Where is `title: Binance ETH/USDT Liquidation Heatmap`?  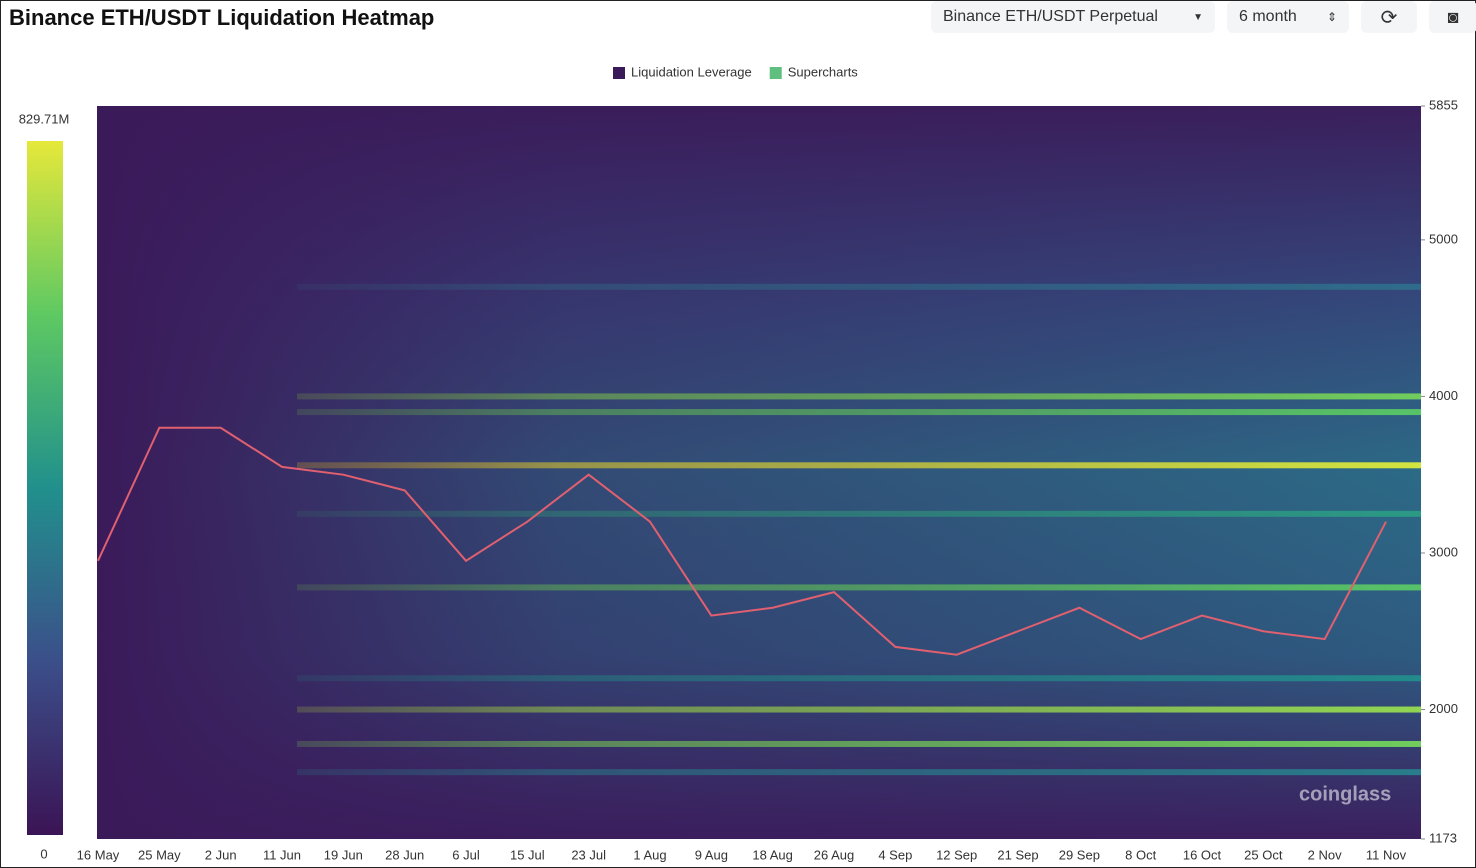 title: Binance ETH/USDT Liquidation Heatmap is located at coordinates (222, 17).